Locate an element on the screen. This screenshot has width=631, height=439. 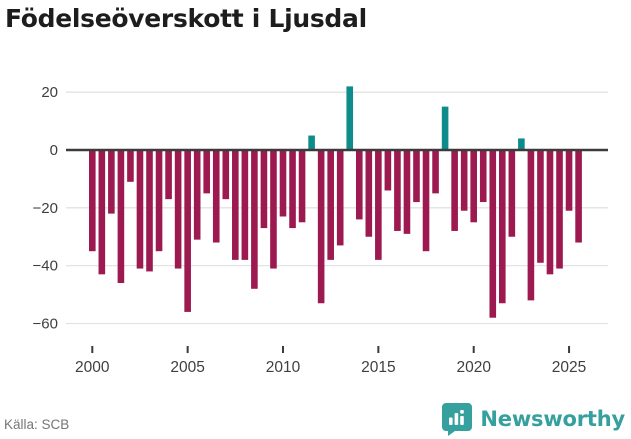
newsworthy-logo: Newsworthy is located at coordinates (533, 419).